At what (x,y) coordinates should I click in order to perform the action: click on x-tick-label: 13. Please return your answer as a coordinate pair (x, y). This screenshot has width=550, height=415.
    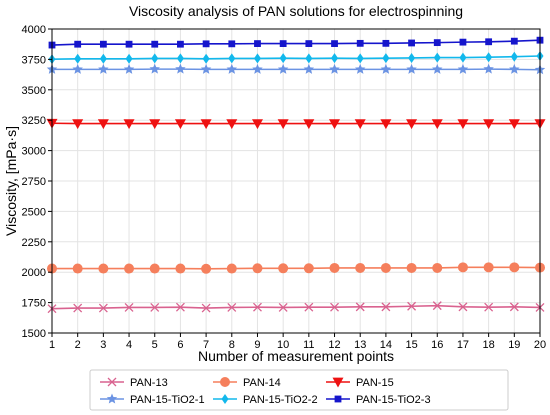
    Looking at the image, I should click on (360, 345).